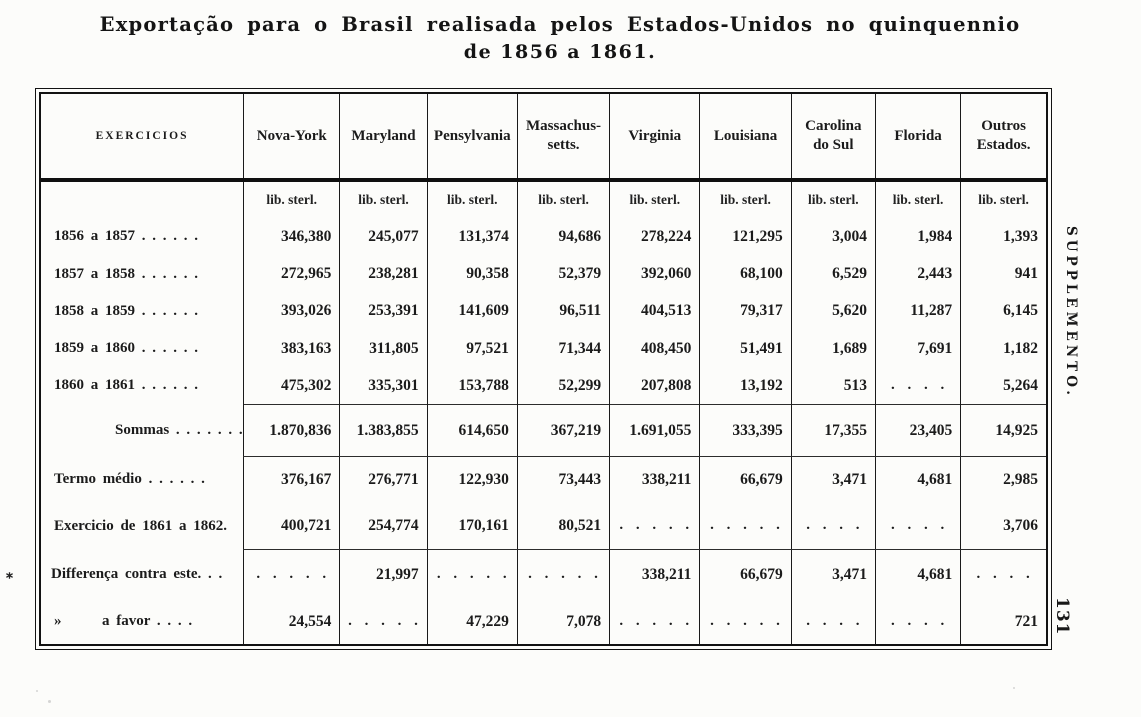 Image resolution: width=1141 pixels, height=717 pixels. What do you see at coordinates (745, 274) in the screenshot?
I see `value-cell: 68,100` at bounding box center [745, 274].